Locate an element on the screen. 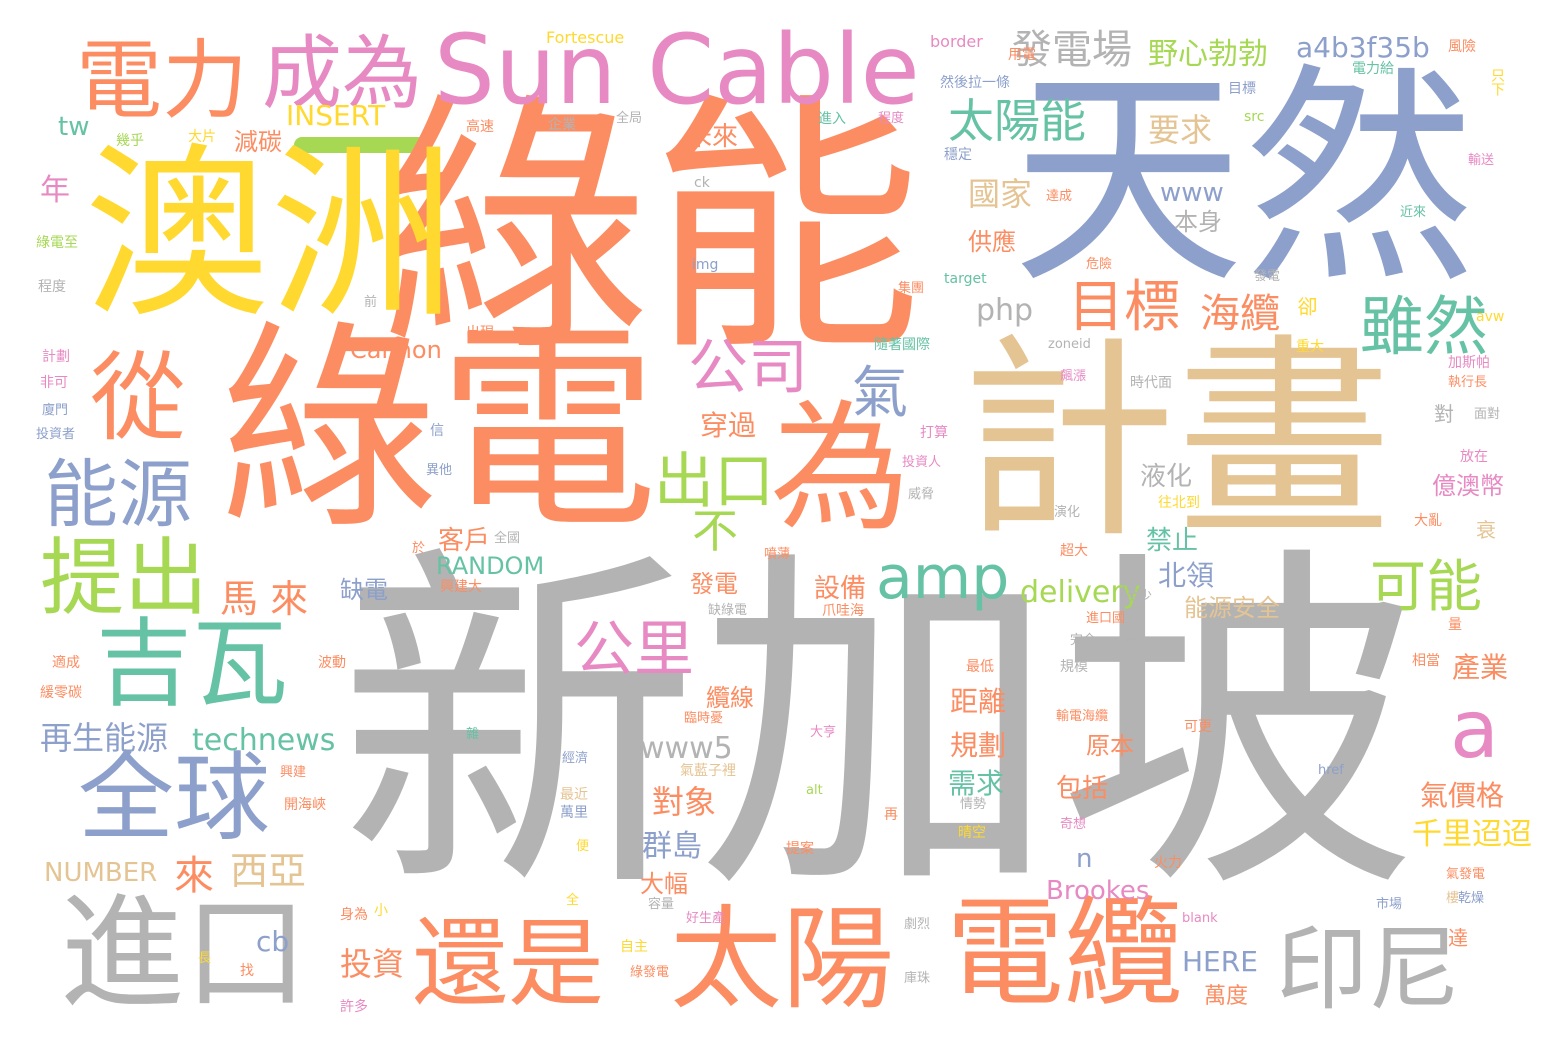 The image size is (1548, 1052). word-151: 超大 is located at coordinates (1074, 551).